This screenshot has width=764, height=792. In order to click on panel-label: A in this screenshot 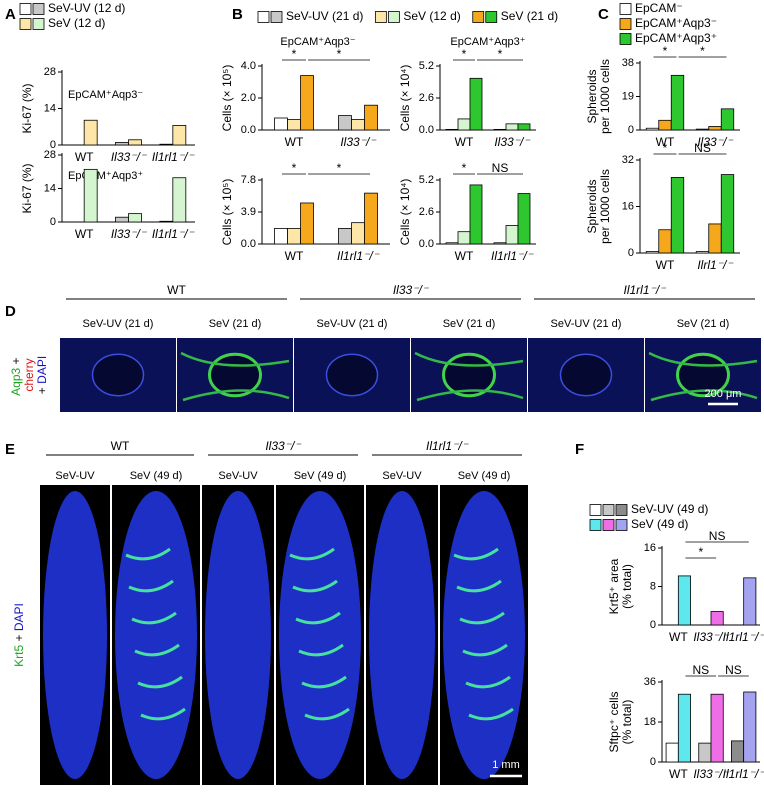, I will do `click(10, 14)`.